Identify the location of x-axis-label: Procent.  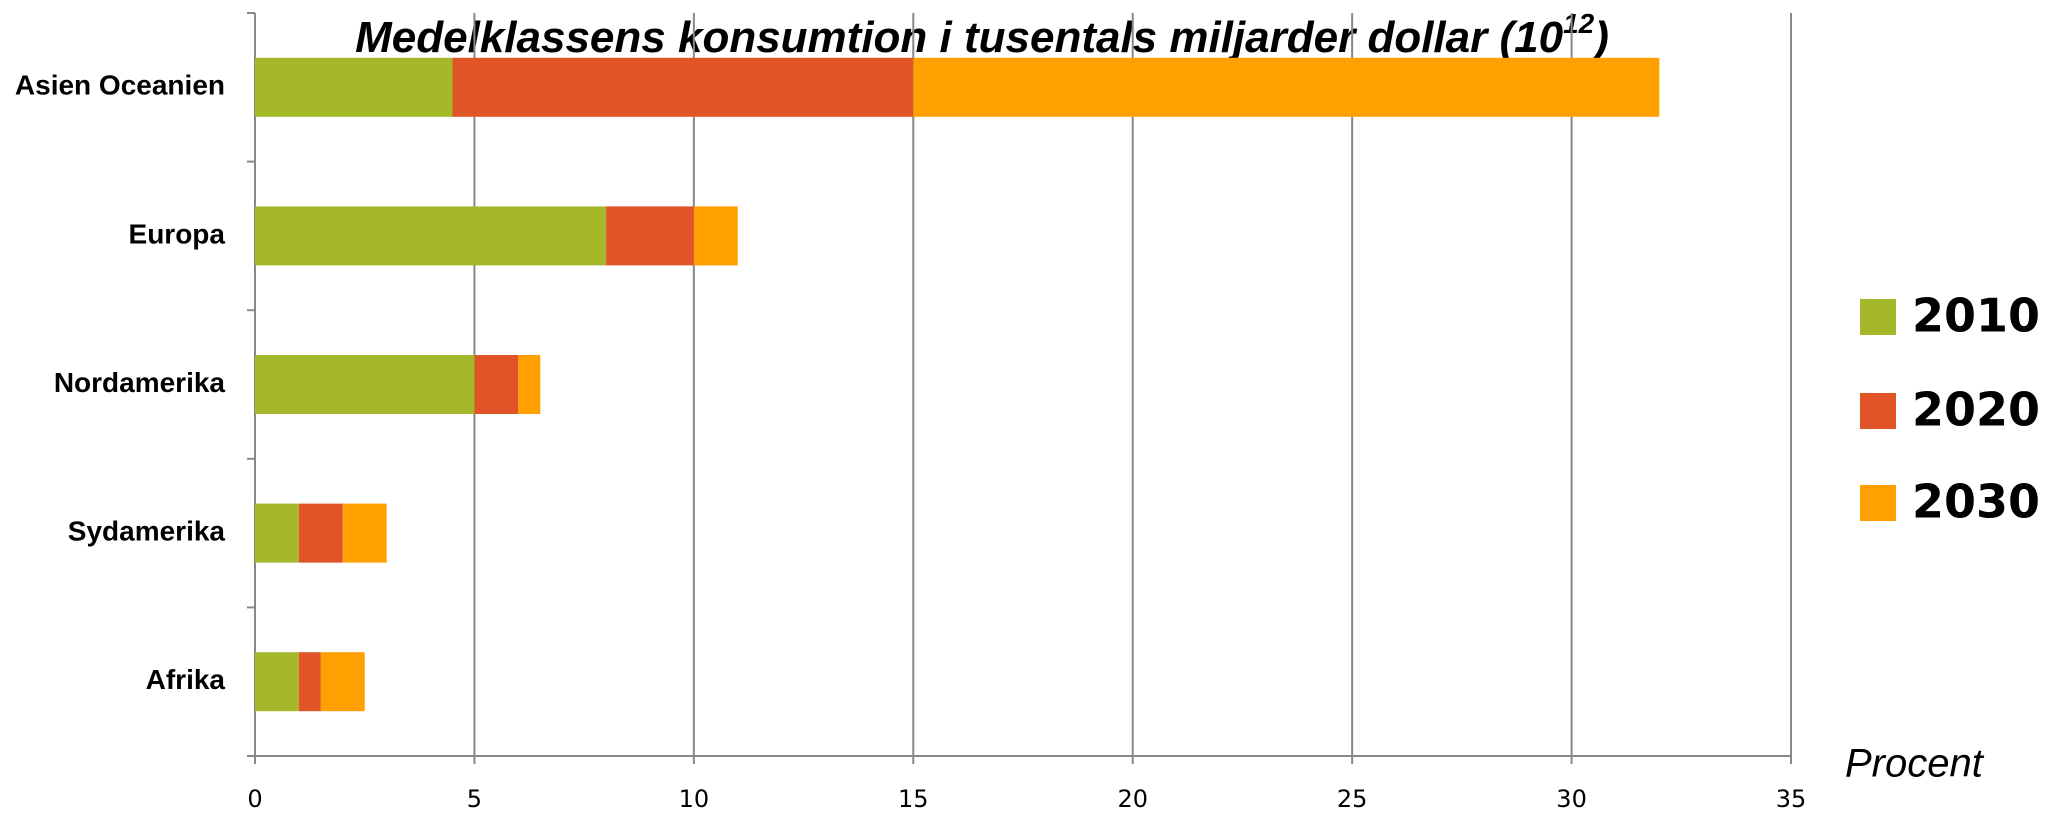
(1915, 764).